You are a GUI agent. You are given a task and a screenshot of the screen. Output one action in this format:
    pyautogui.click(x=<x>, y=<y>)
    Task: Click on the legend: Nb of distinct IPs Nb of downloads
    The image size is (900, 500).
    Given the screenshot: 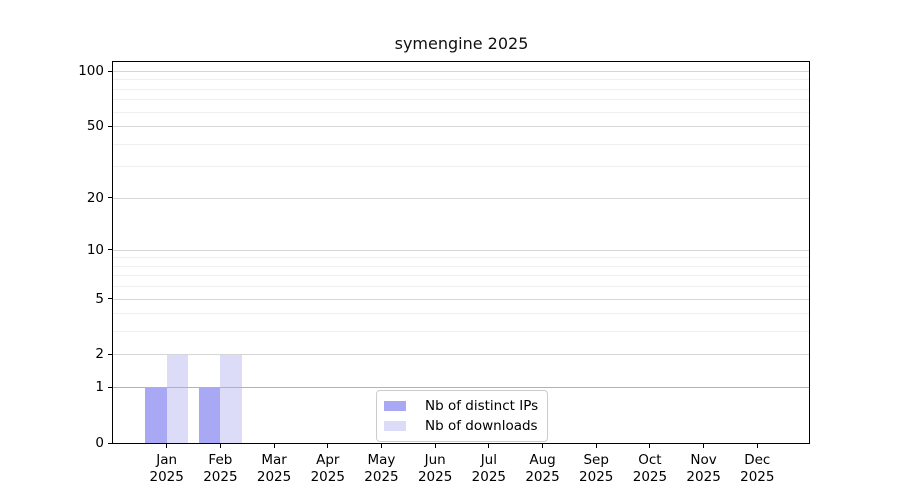 What is the action you would take?
    pyautogui.click(x=462, y=416)
    